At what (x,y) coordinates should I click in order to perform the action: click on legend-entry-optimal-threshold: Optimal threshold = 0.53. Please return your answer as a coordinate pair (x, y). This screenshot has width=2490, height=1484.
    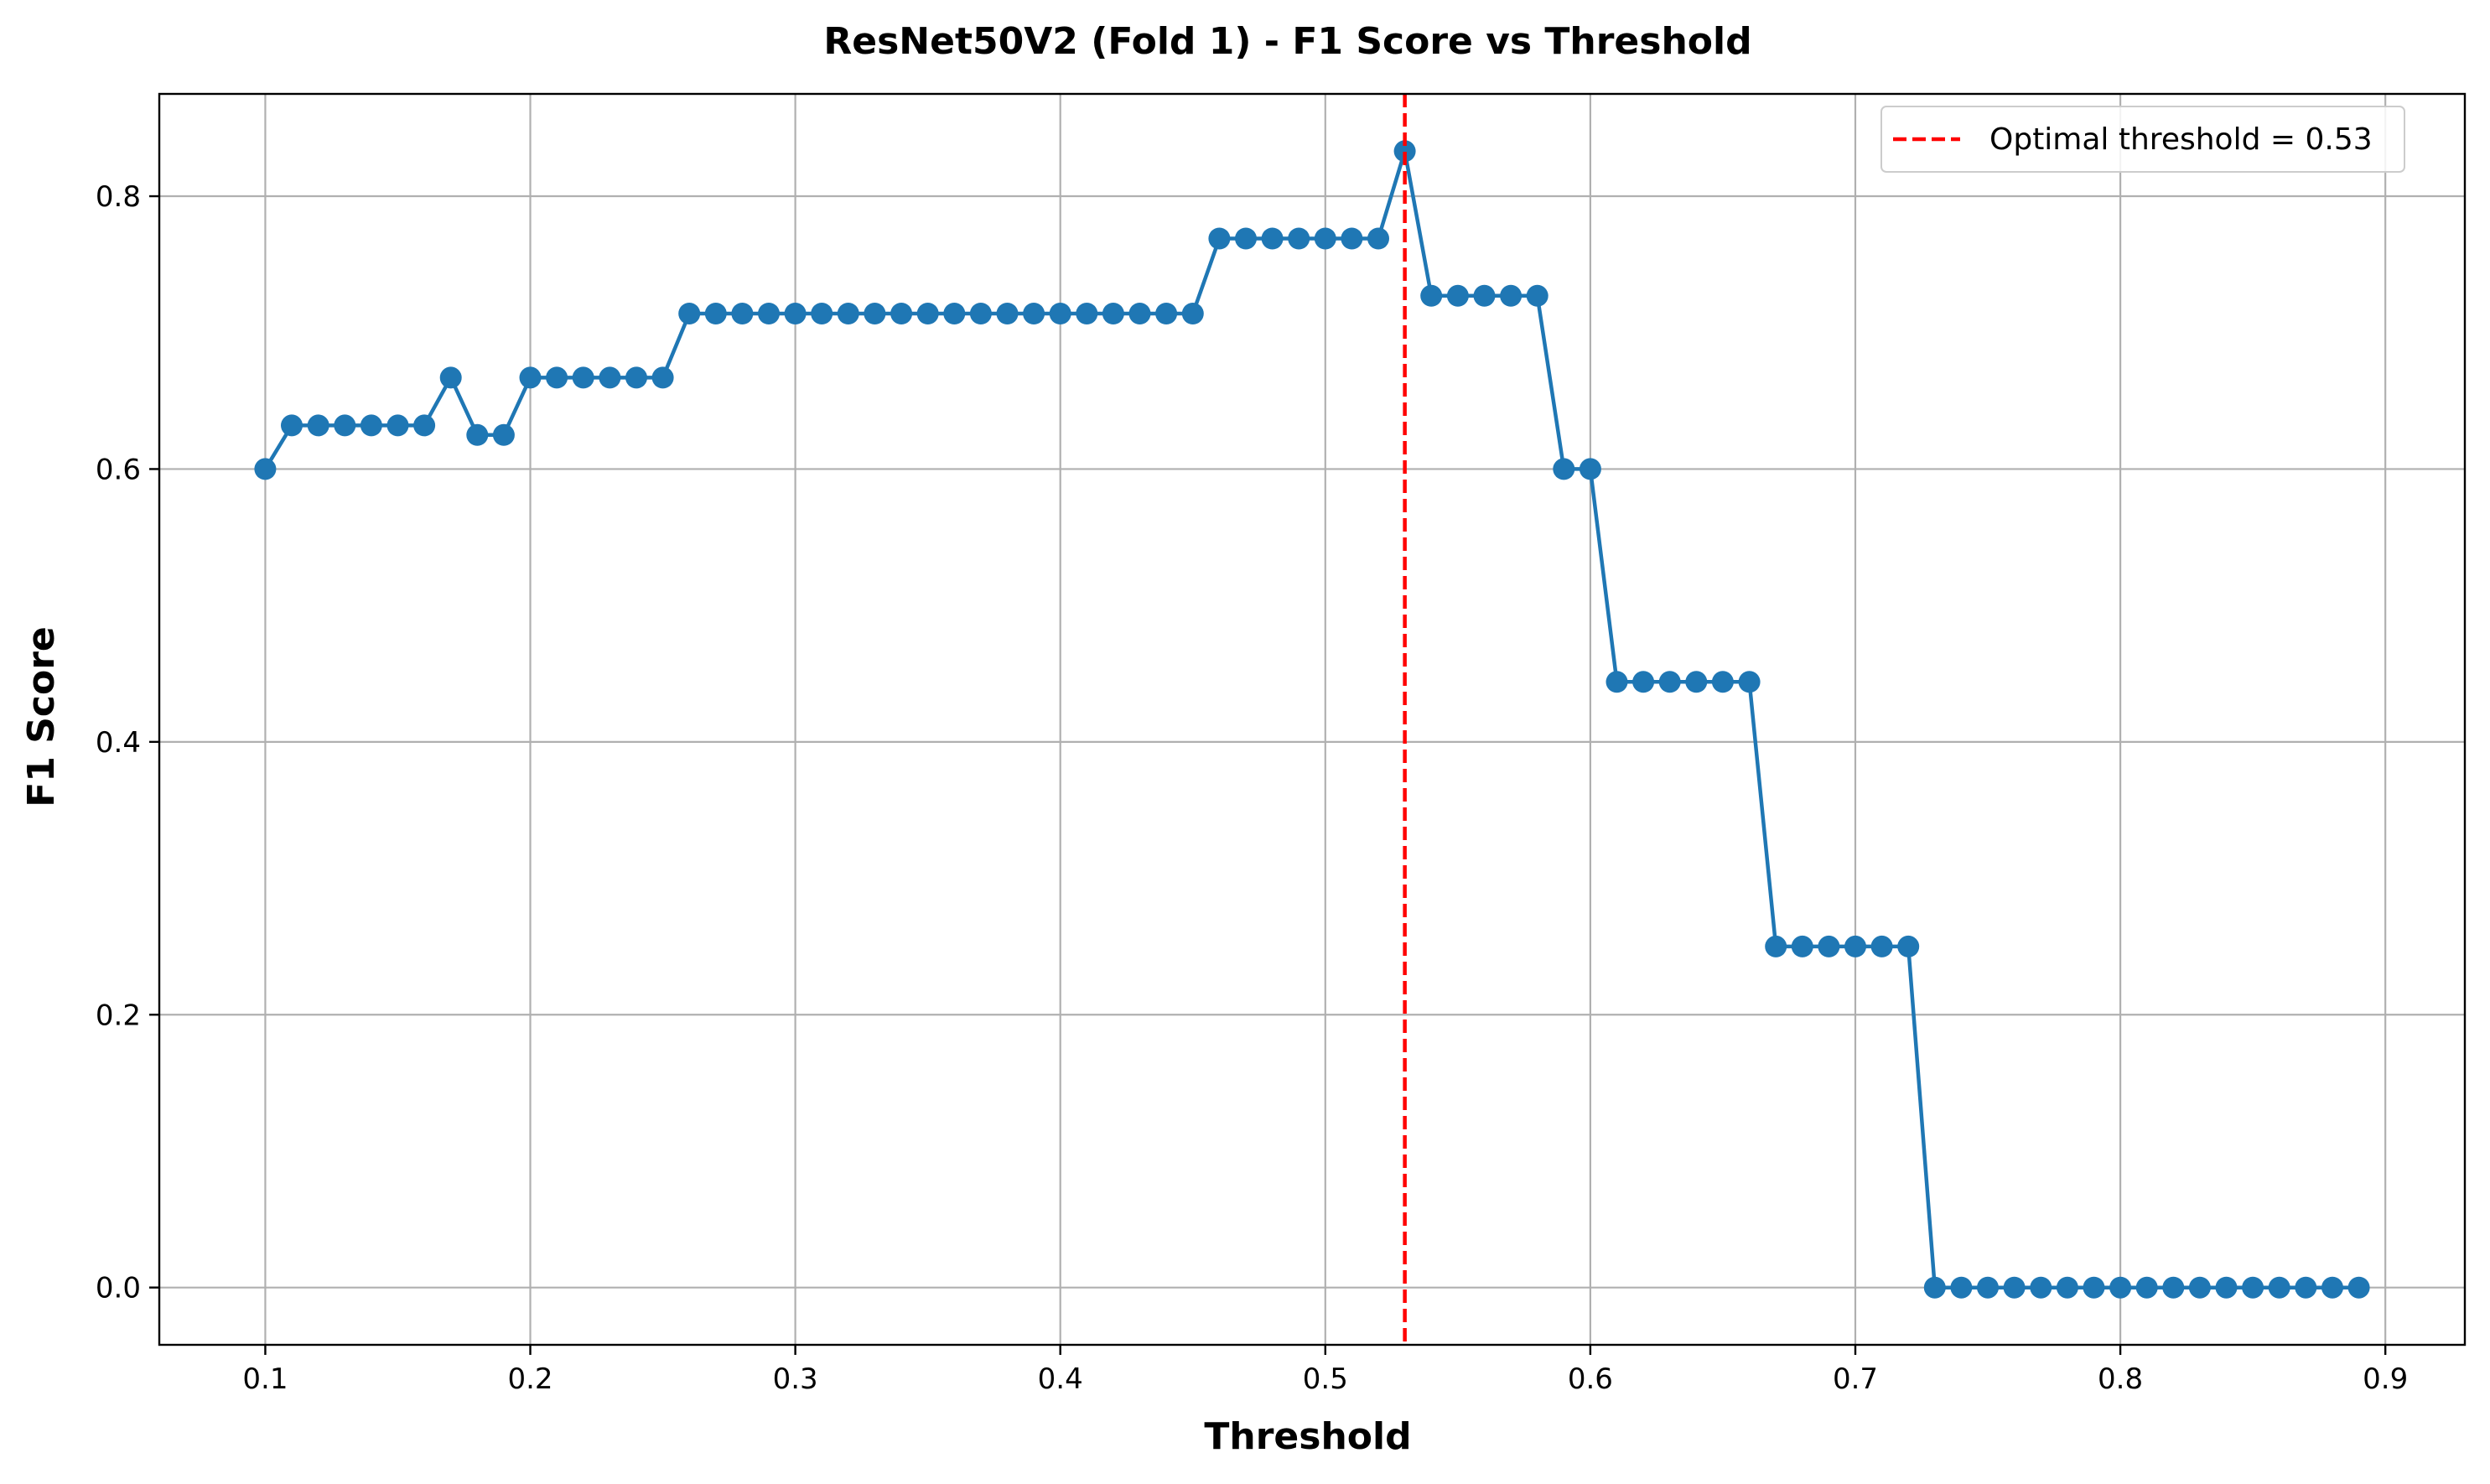
    Looking at the image, I should click on (2181, 139).